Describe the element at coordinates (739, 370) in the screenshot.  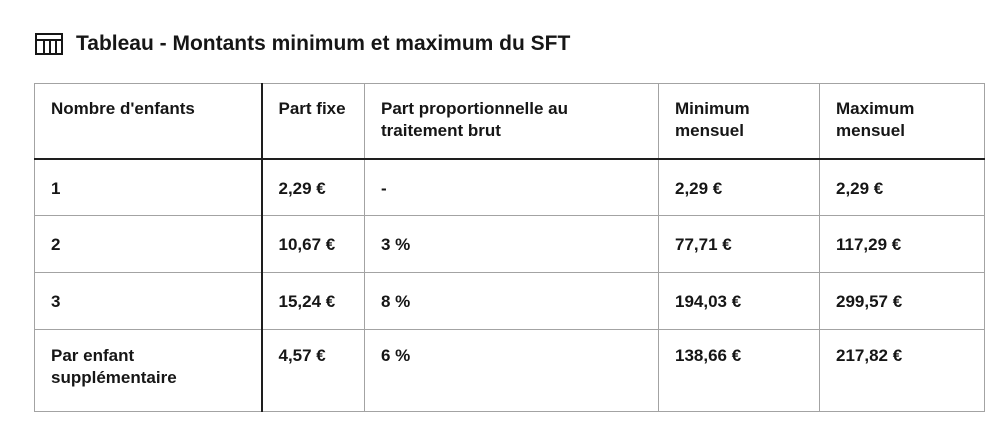
I see `cell-minimum-mensuel: 138,66 €` at that location.